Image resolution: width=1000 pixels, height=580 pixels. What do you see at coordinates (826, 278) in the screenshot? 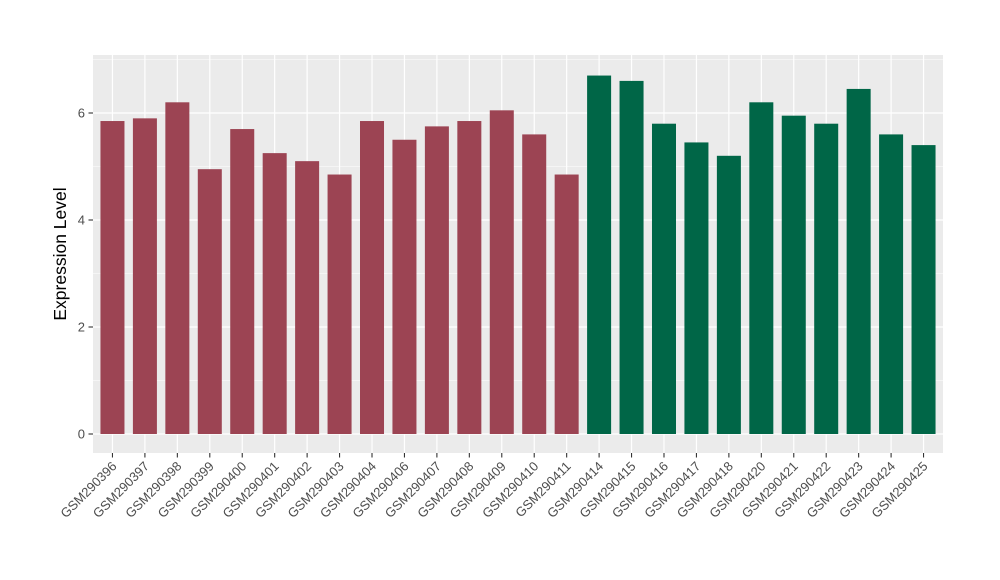
I see `bar-GSM290422` at bounding box center [826, 278].